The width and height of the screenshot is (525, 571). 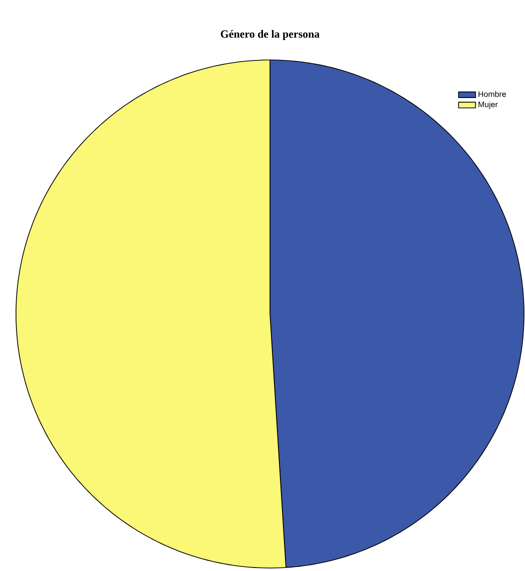 What do you see at coordinates (270, 35) in the screenshot?
I see `chart-title: Género de la persona` at bounding box center [270, 35].